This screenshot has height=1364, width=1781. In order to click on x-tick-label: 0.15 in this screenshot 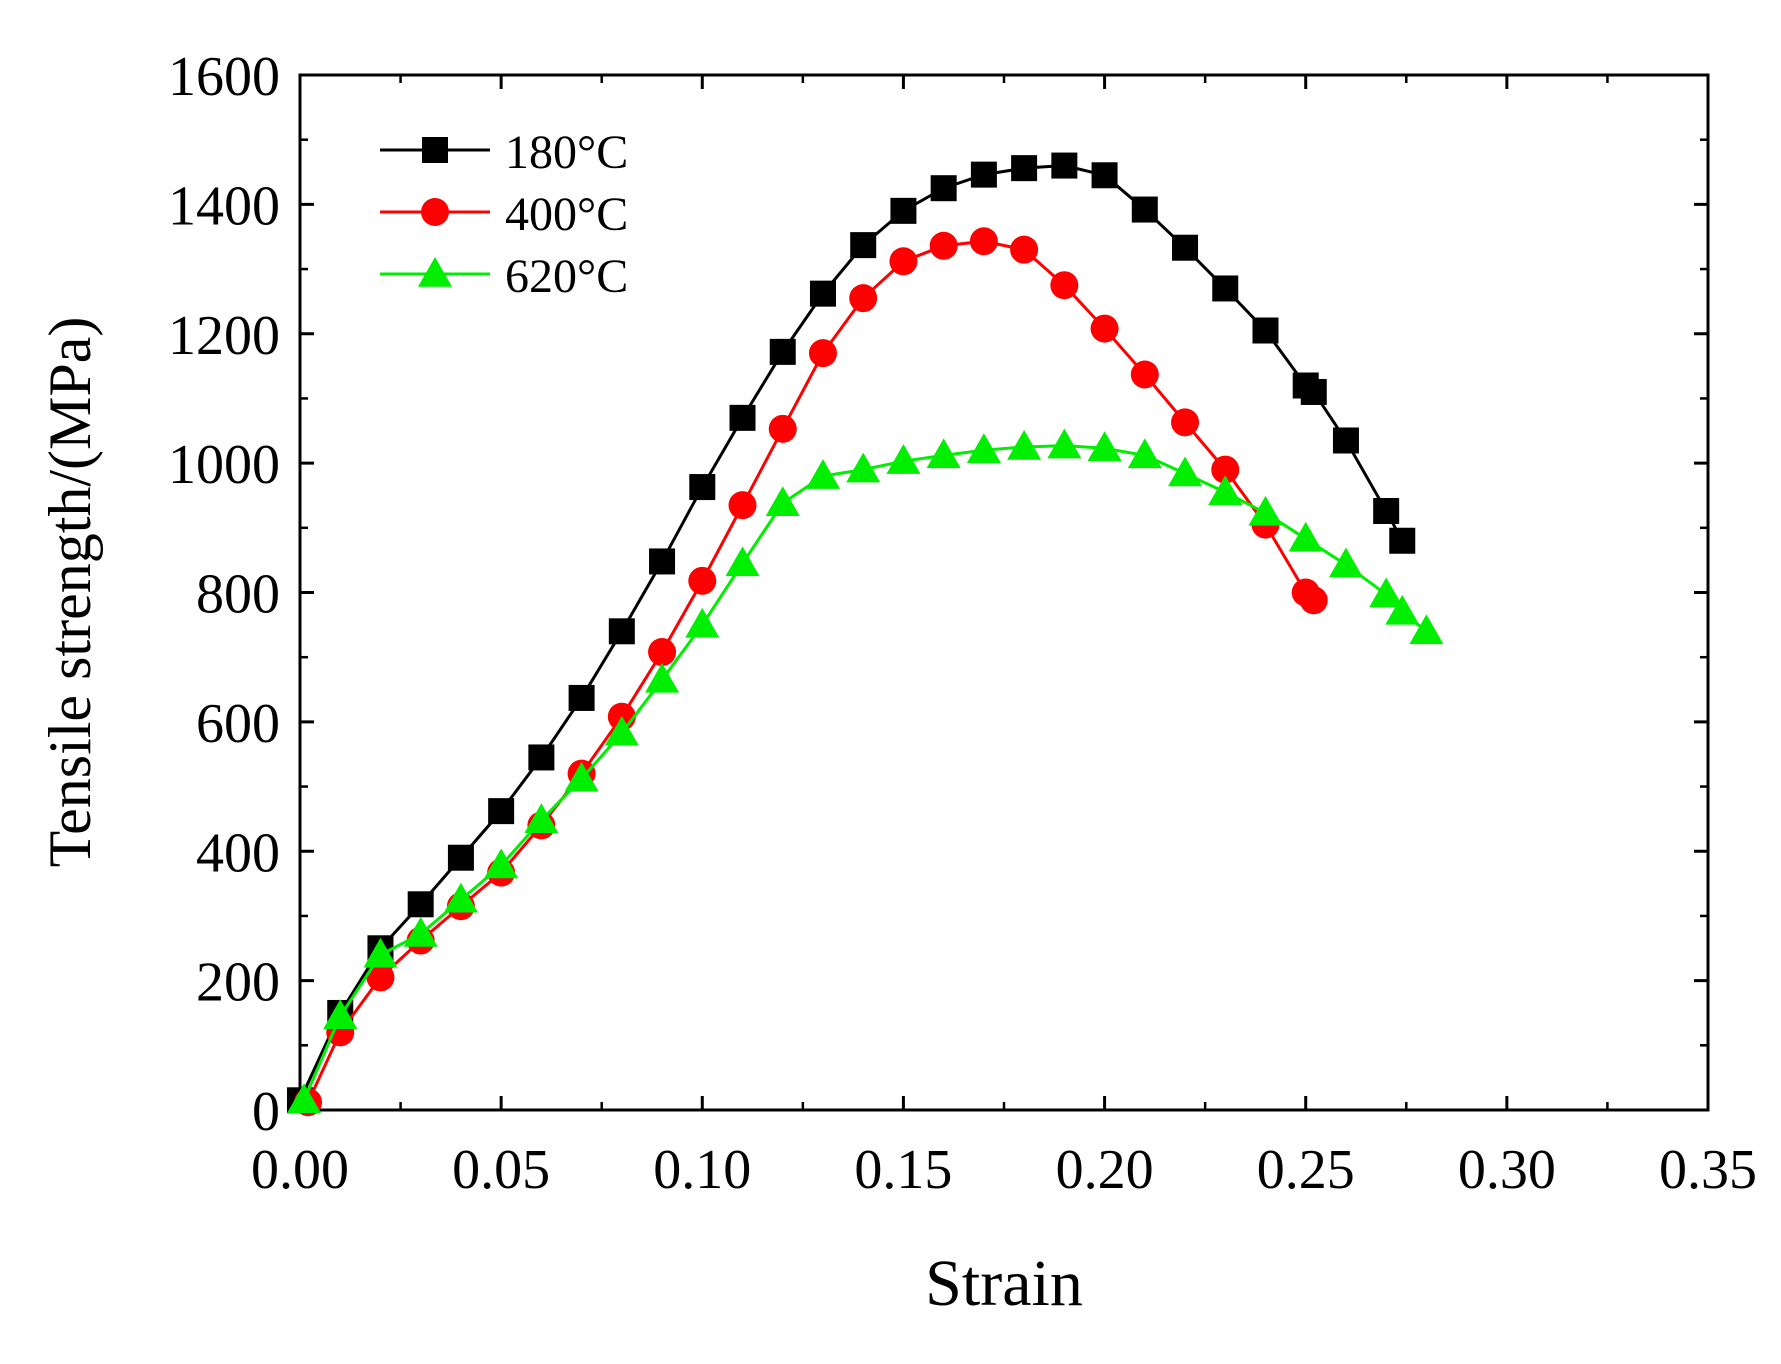, I will do `click(903, 1170)`.